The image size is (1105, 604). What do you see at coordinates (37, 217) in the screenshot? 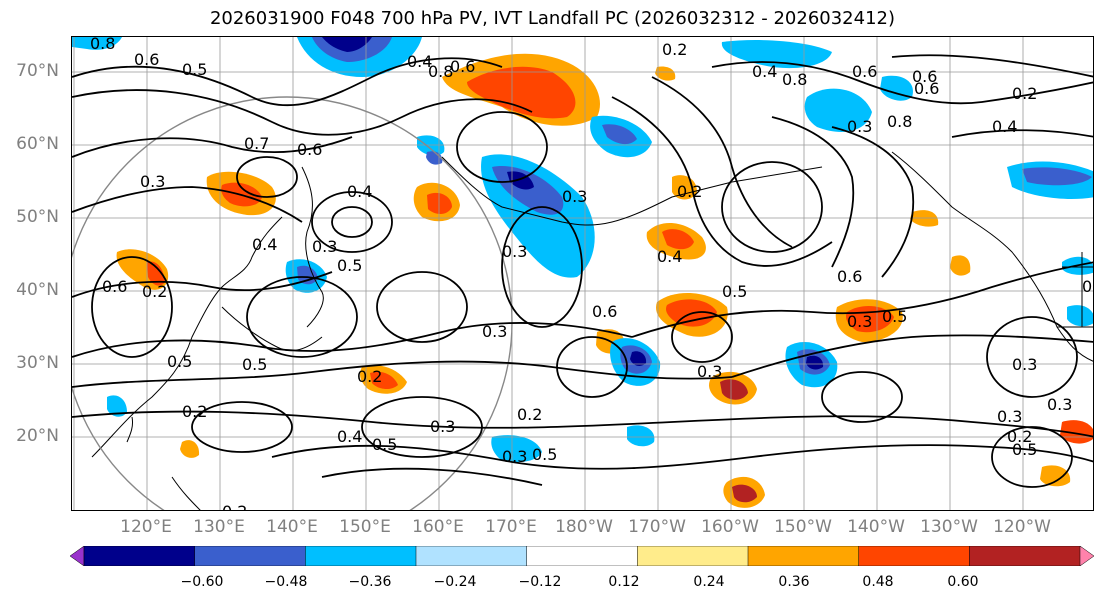
I see `lat-label-50n: 50°N` at bounding box center [37, 217].